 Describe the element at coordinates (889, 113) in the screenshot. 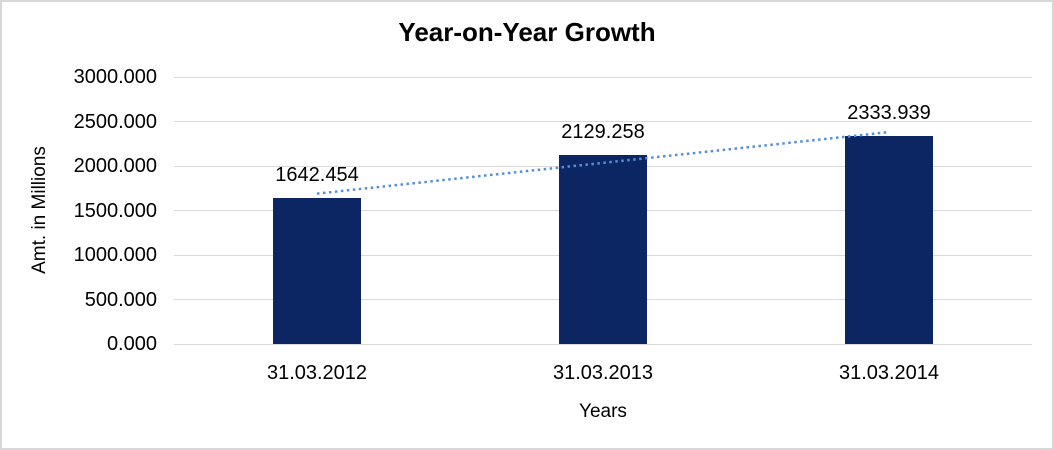

I see `data-label: 2333.939` at that location.